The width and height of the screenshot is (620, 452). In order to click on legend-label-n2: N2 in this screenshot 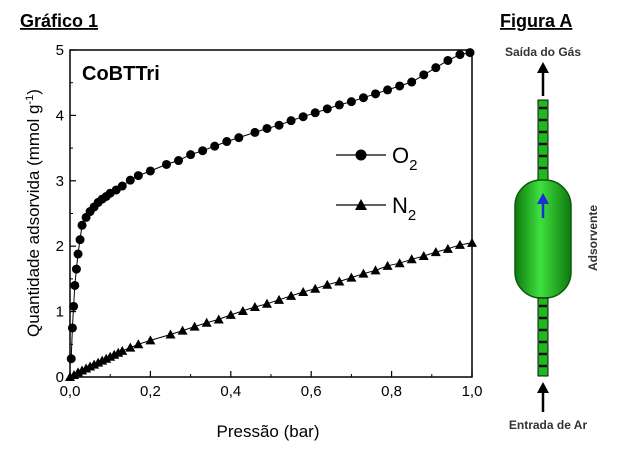, I will do `click(404, 208)`.